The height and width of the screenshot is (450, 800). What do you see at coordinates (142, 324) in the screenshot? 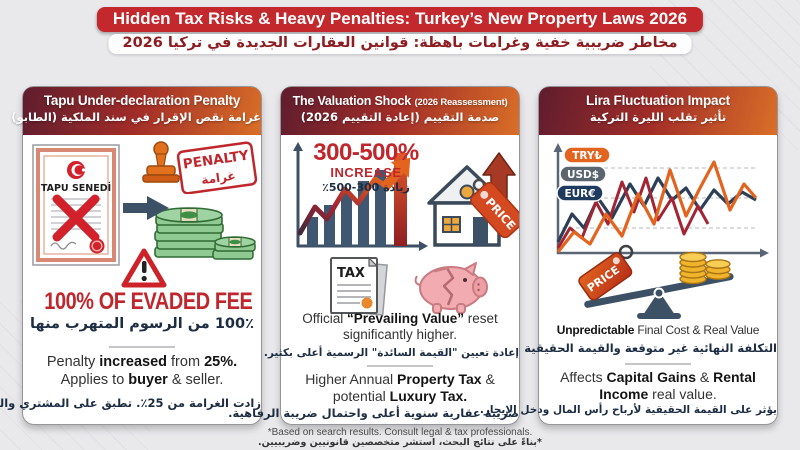
I see `tapu-headline-arabic: 100٪ من الرسوم المتهرب منها` at bounding box center [142, 324].